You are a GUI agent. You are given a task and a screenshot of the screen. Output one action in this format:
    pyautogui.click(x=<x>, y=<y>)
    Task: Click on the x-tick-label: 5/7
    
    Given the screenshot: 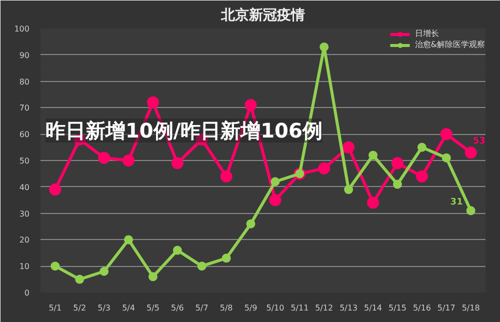 What is the action you would take?
    pyautogui.click(x=201, y=308)
    